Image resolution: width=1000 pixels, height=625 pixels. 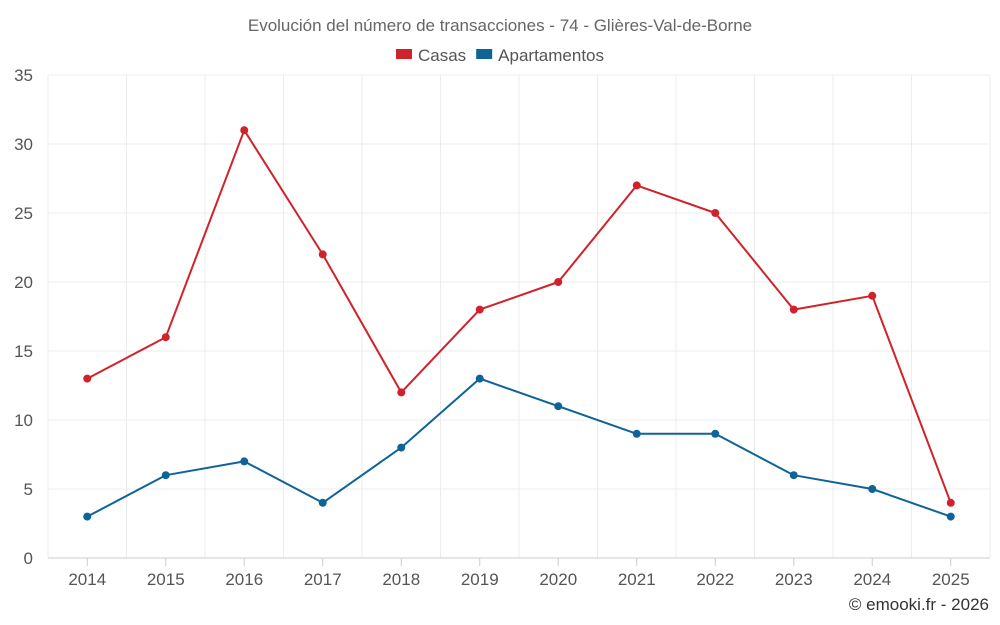 What do you see at coordinates (442, 55) in the screenshot?
I see `legend-label: Casas` at bounding box center [442, 55].